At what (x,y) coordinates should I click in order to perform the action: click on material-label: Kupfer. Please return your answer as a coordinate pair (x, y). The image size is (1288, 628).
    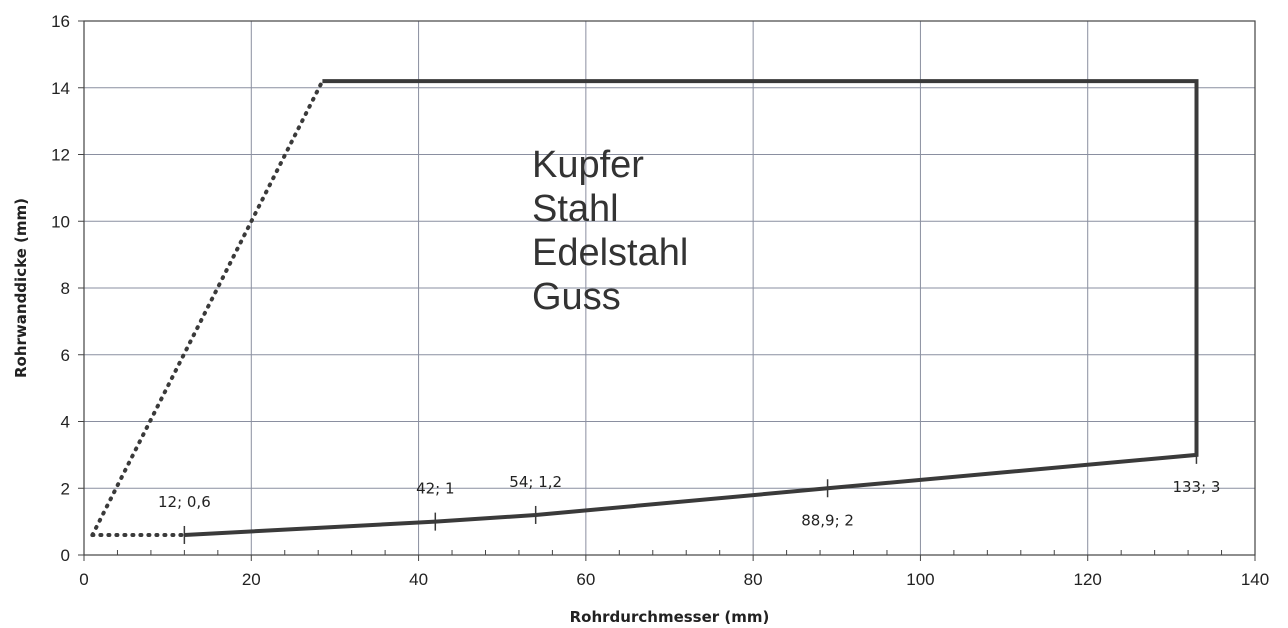
    Looking at the image, I should click on (588, 165).